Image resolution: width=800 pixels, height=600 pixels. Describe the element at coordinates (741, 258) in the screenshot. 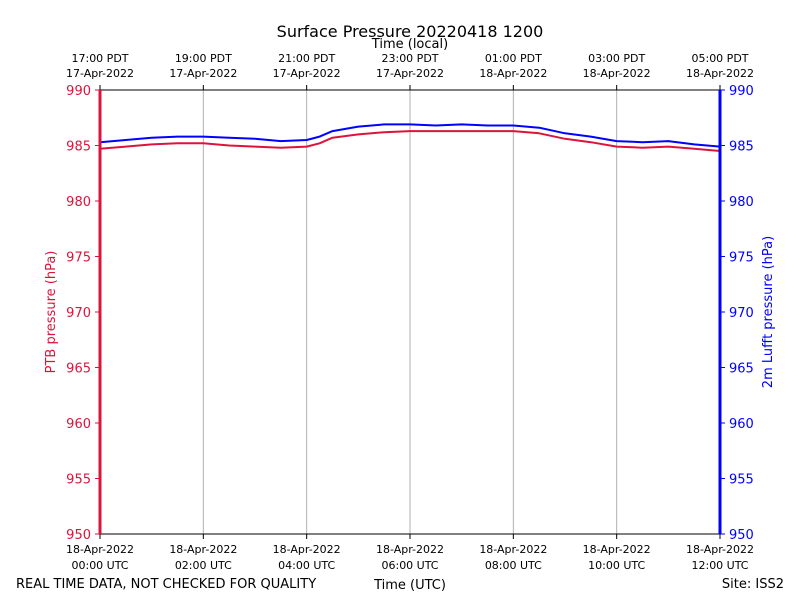

I see `right-y-tick-label: 975` at that location.